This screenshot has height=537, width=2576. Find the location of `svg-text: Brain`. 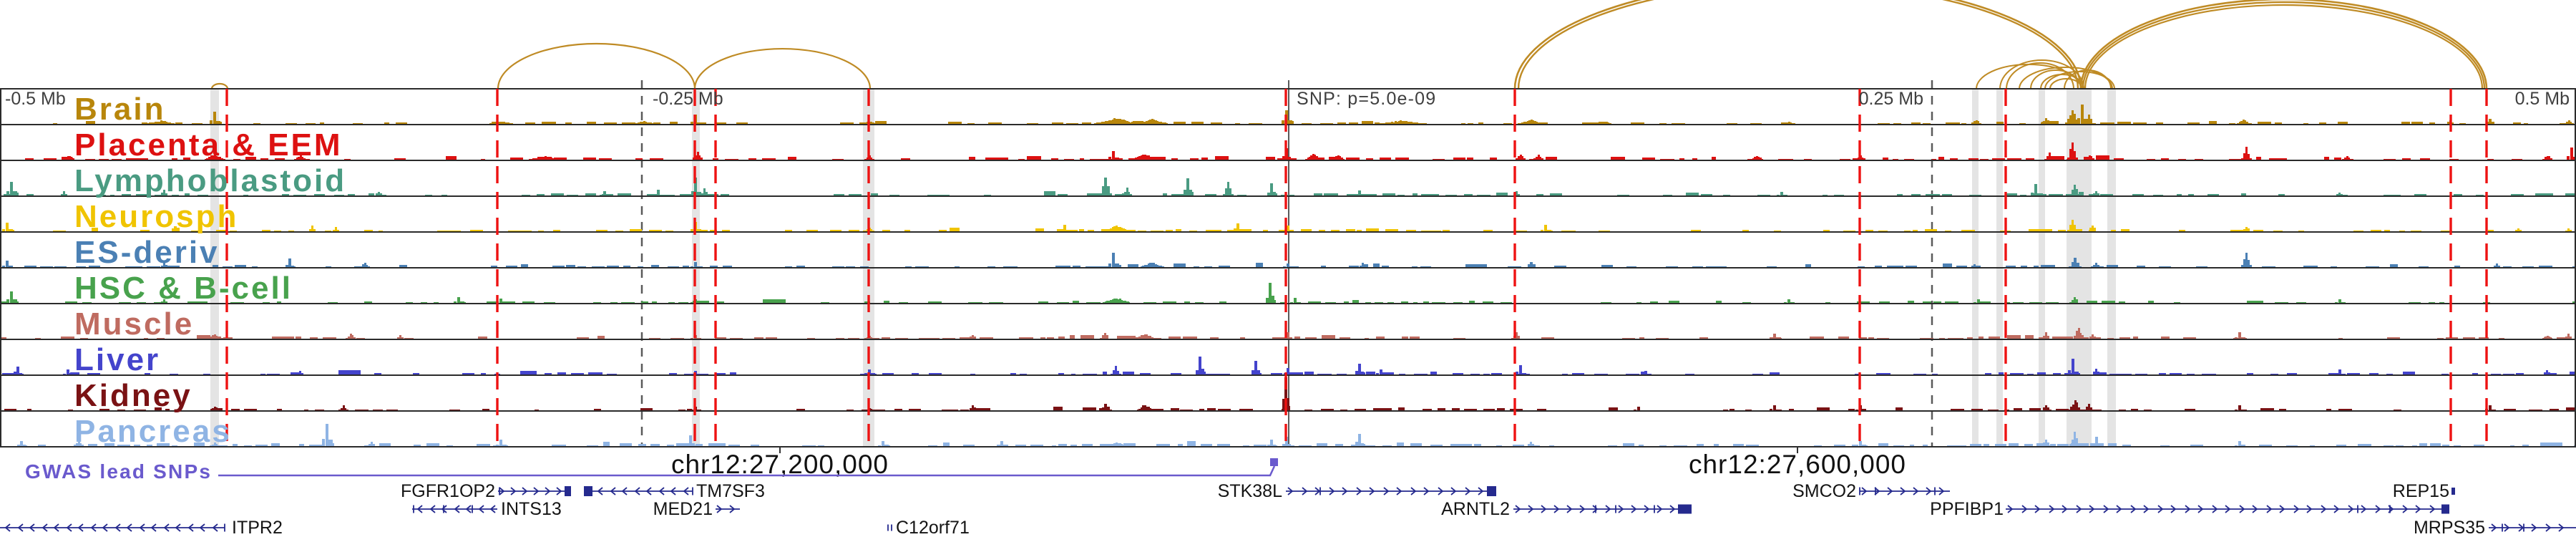

svg-text: Brain is located at coordinates (119, 109).